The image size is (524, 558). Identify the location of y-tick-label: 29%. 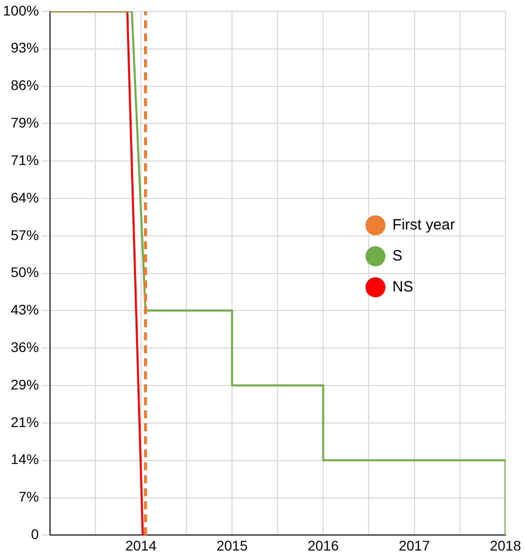
(24, 384).